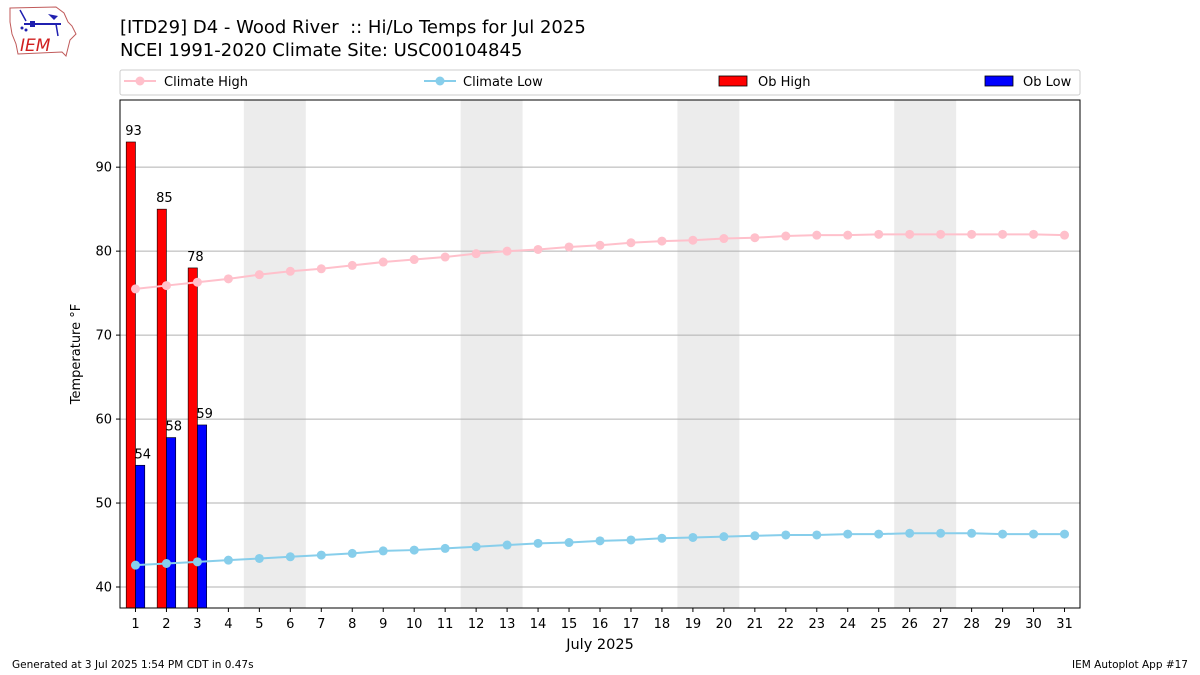  Describe the element at coordinates (35, 46) in the screenshot. I see `logo-text: IEM` at that location.